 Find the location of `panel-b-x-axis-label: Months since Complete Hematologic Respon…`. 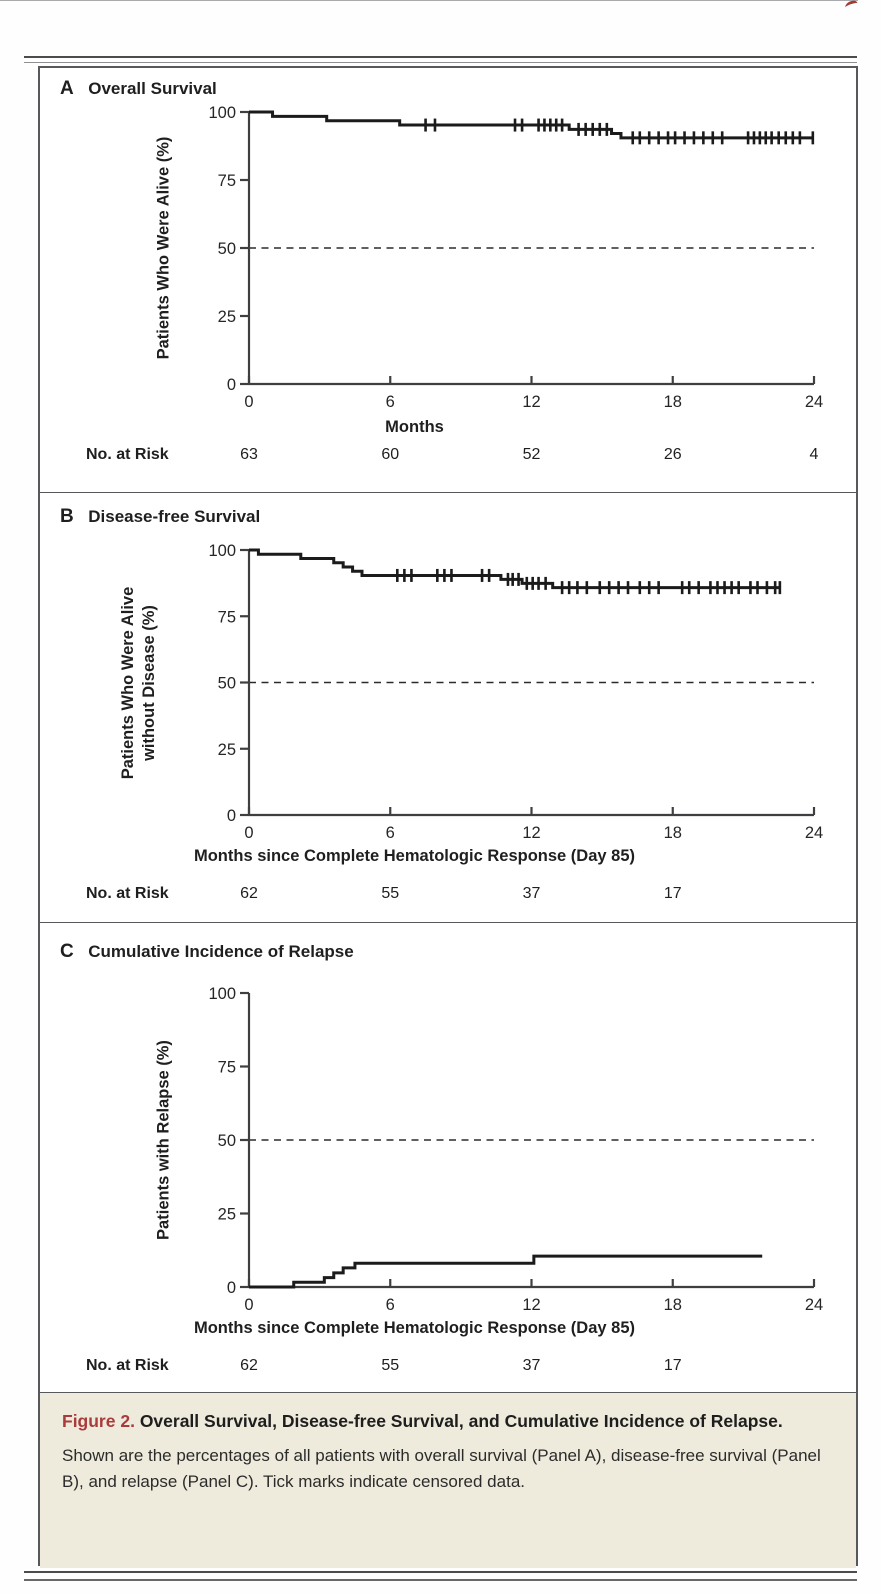

panel-b-x-axis-label: Months since Complete Hematologic Respon… is located at coordinates (414, 856).